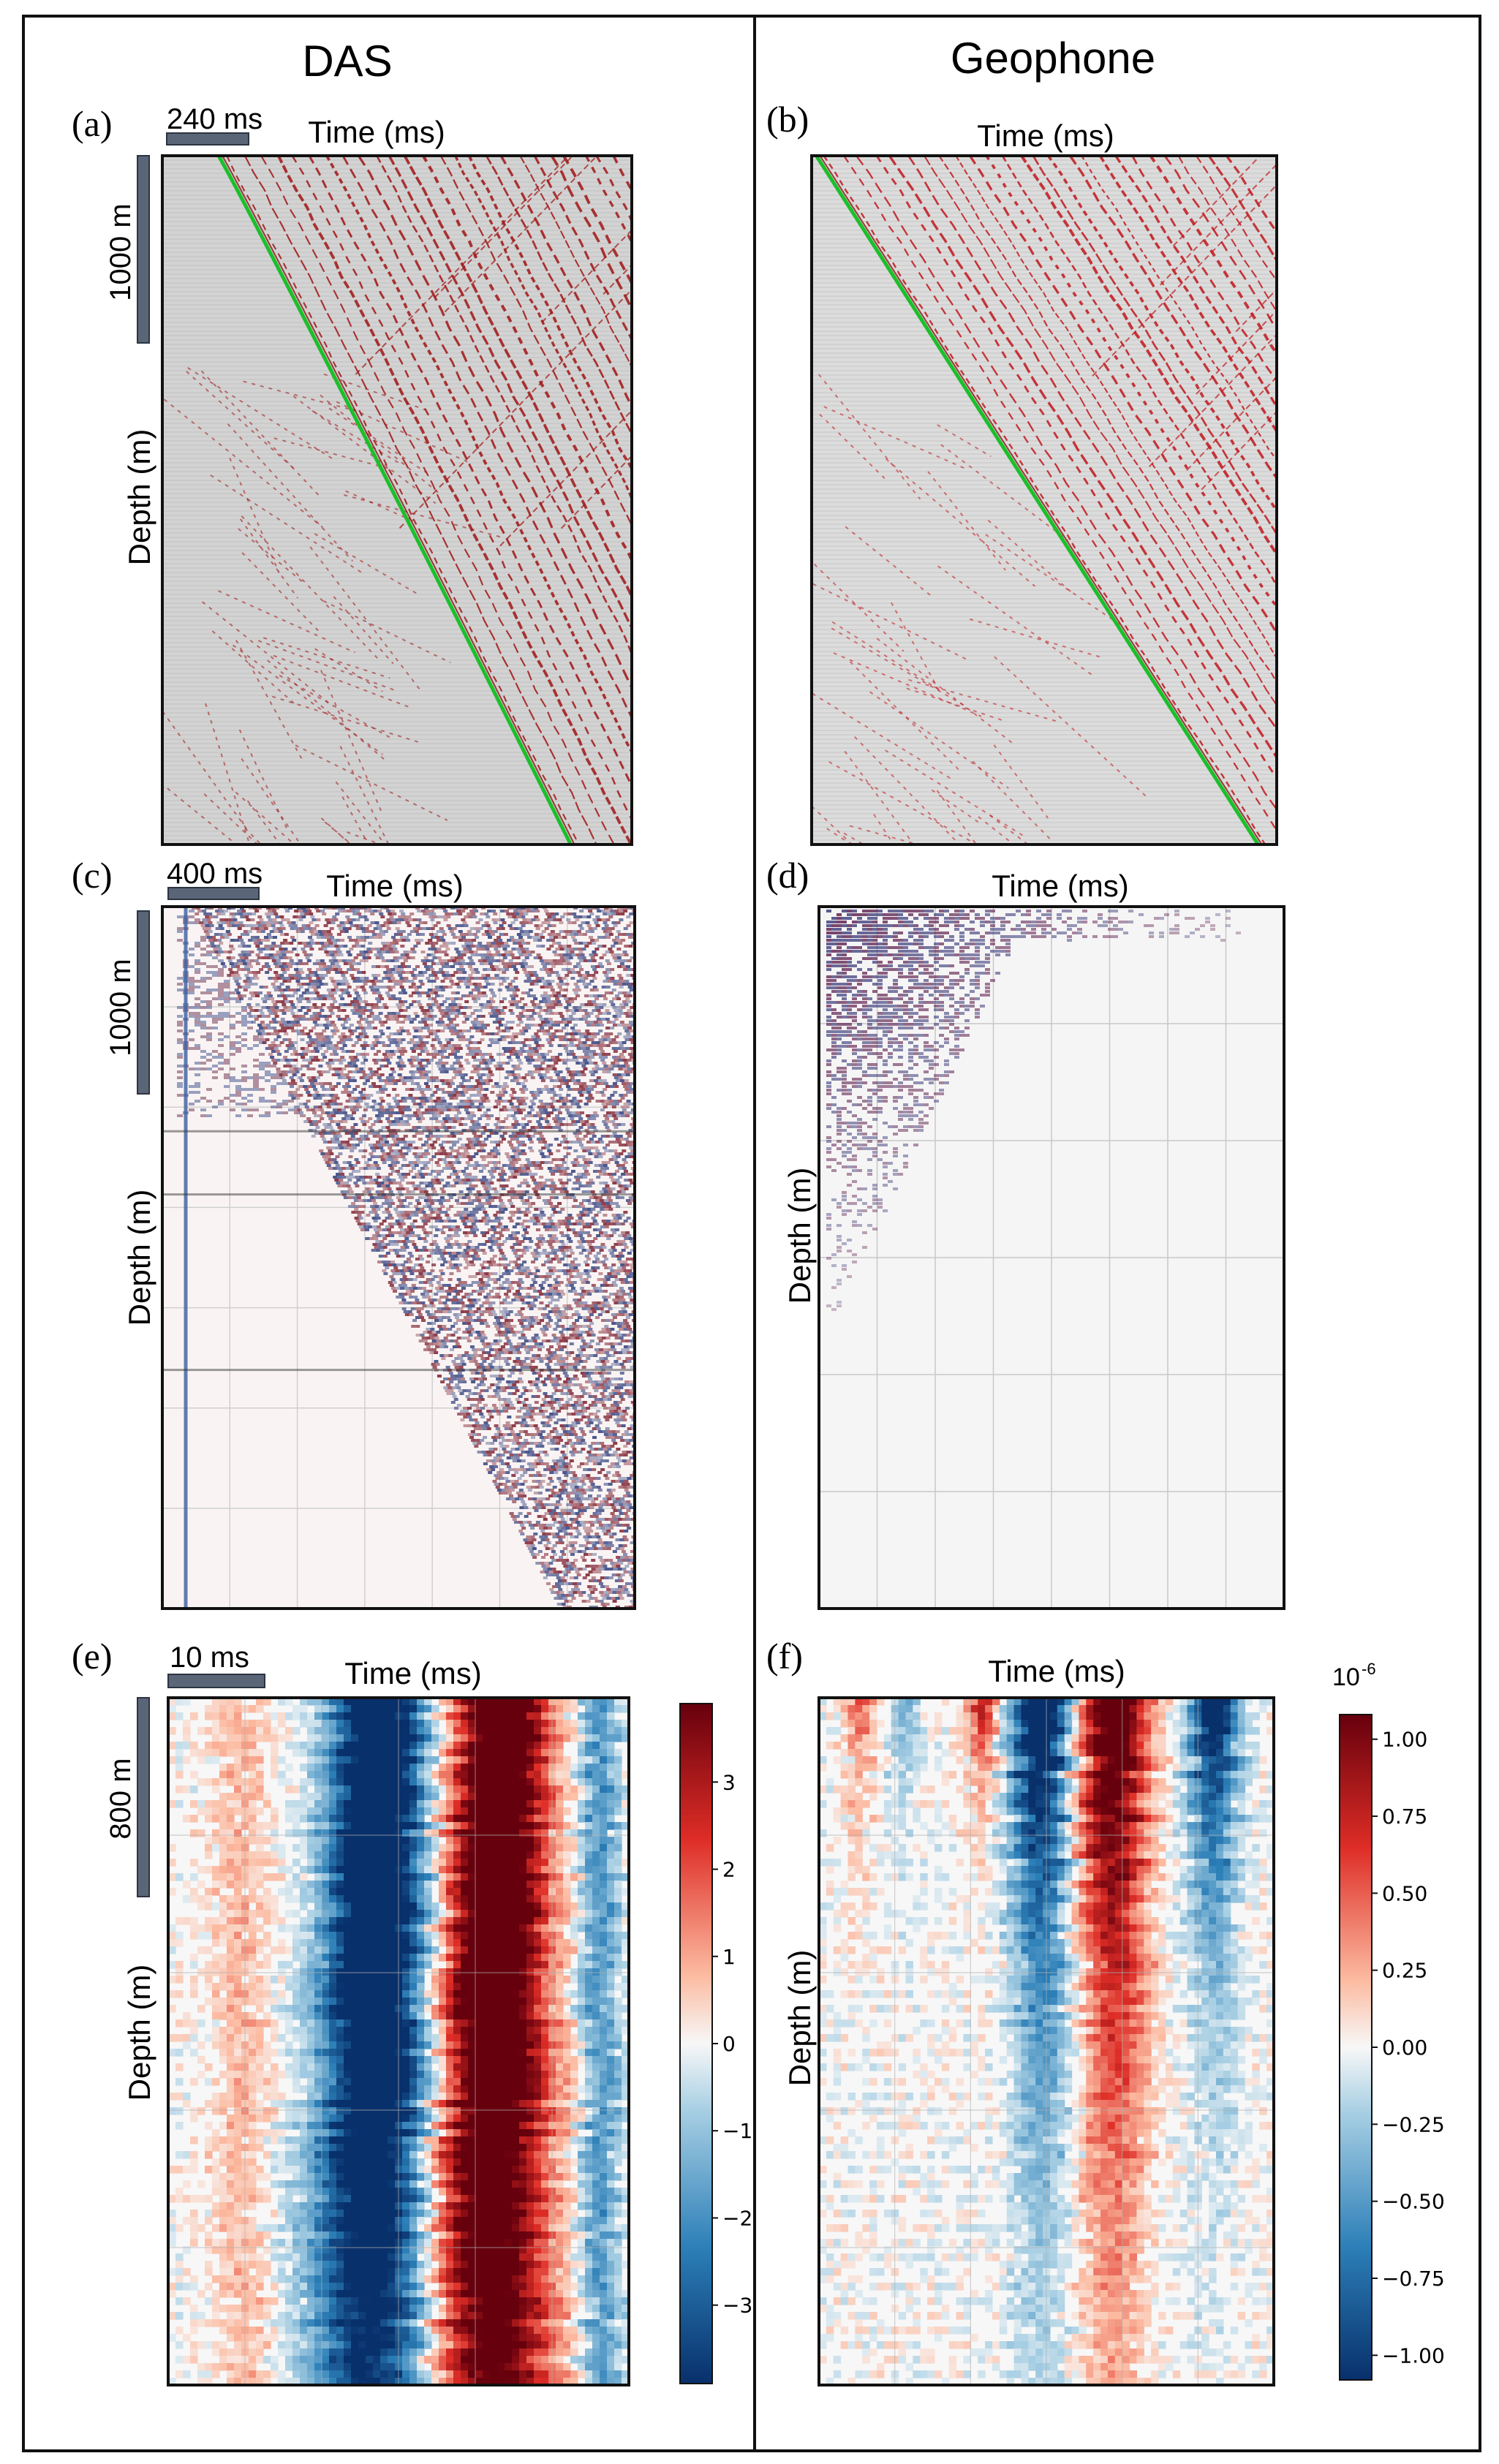  What do you see at coordinates (139, 2033) in the screenshot?
I see `depth-label-e: Depth (m)` at bounding box center [139, 2033].